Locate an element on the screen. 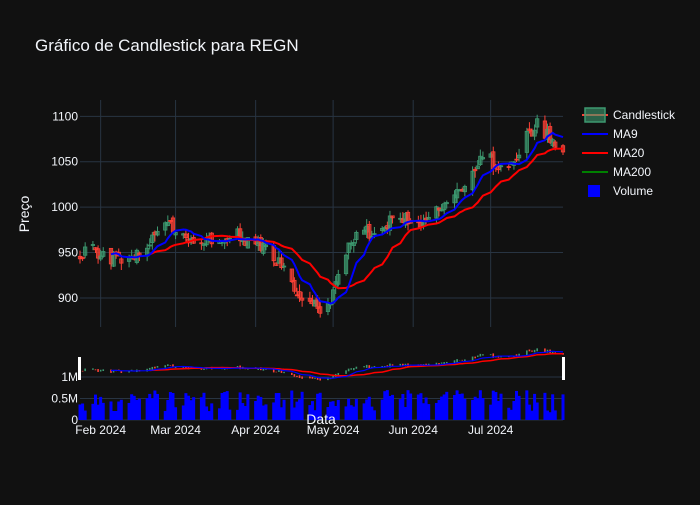 The image size is (700, 505). legend-label: Volume is located at coordinates (633, 191).